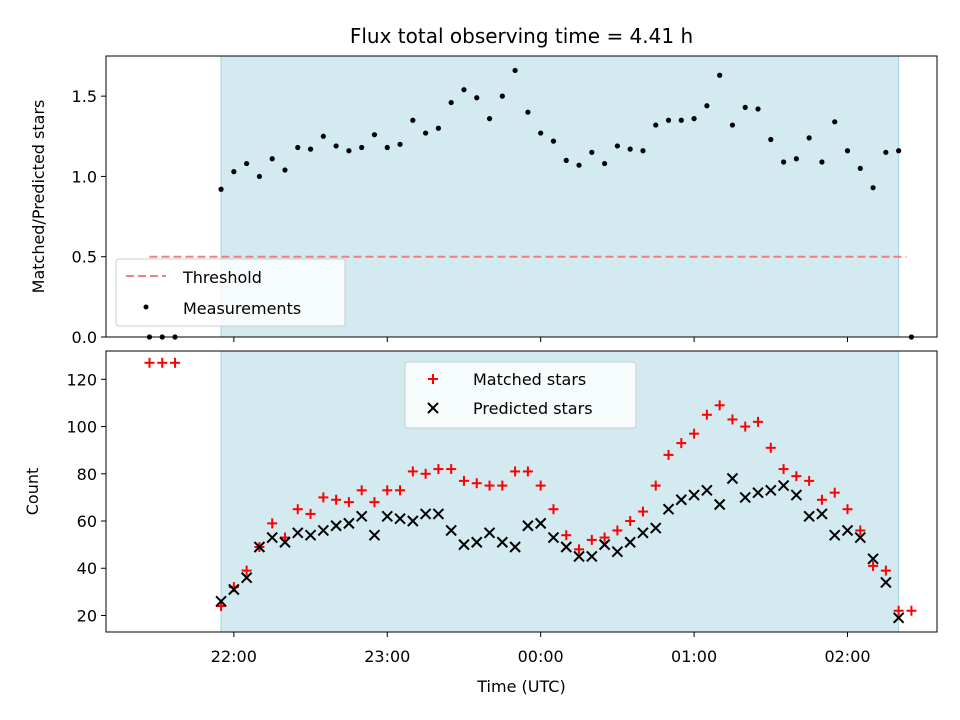  What do you see at coordinates (84, 176) in the screenshot?
I see `y-tick-label: 1.0` at bounding box center [84, 176].